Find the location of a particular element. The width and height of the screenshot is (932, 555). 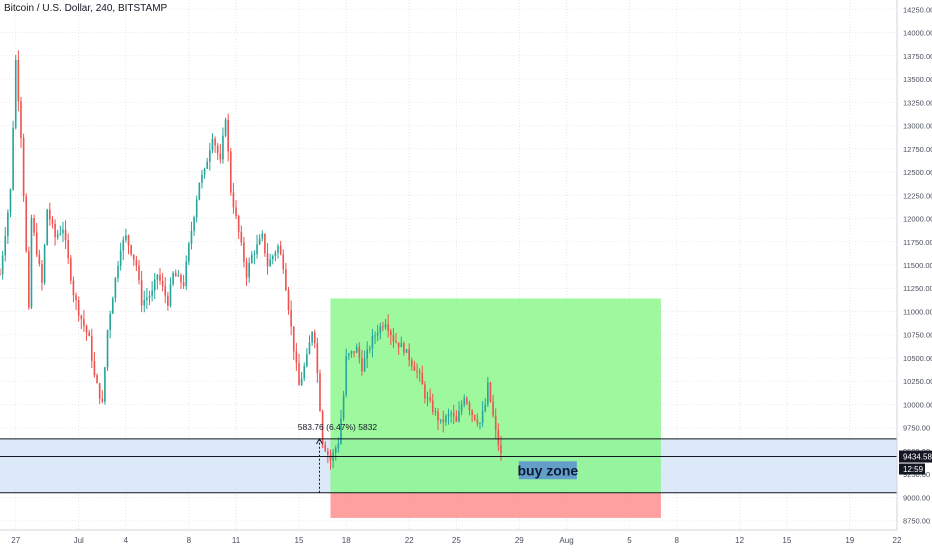

measure-arrowhead is located at coordinates (319, 441).